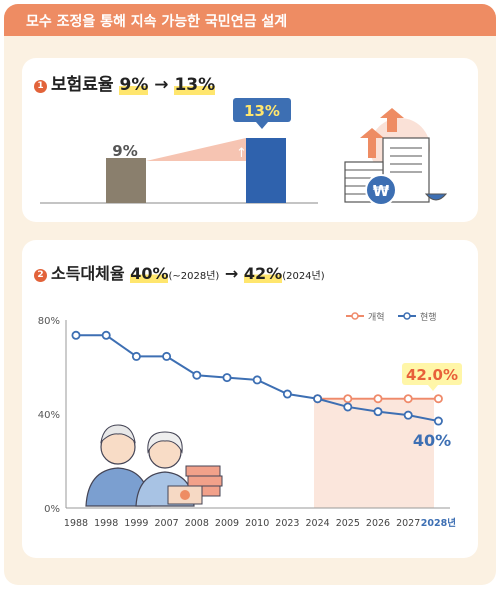  Describe the element at coordinates (257, 523) in the screenshot. I see `x-tick-label: 2010` at that location.